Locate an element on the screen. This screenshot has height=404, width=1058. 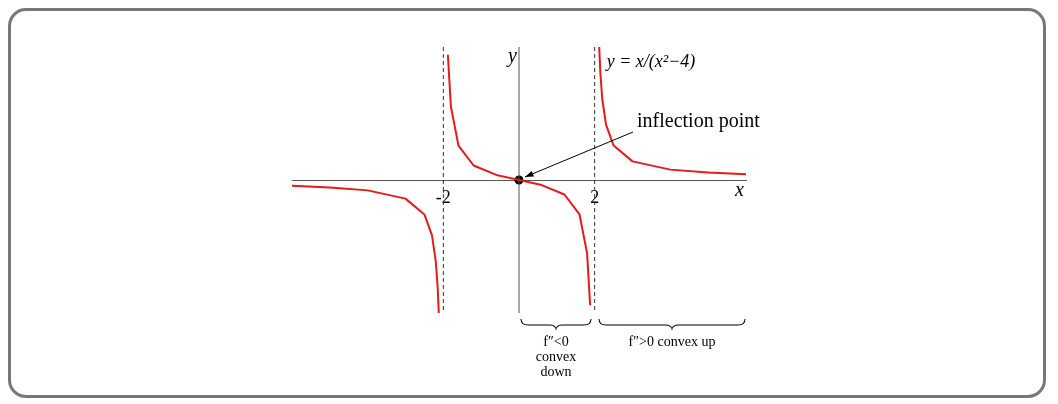
annotation: inflection point is located at coordinates (699, 121).